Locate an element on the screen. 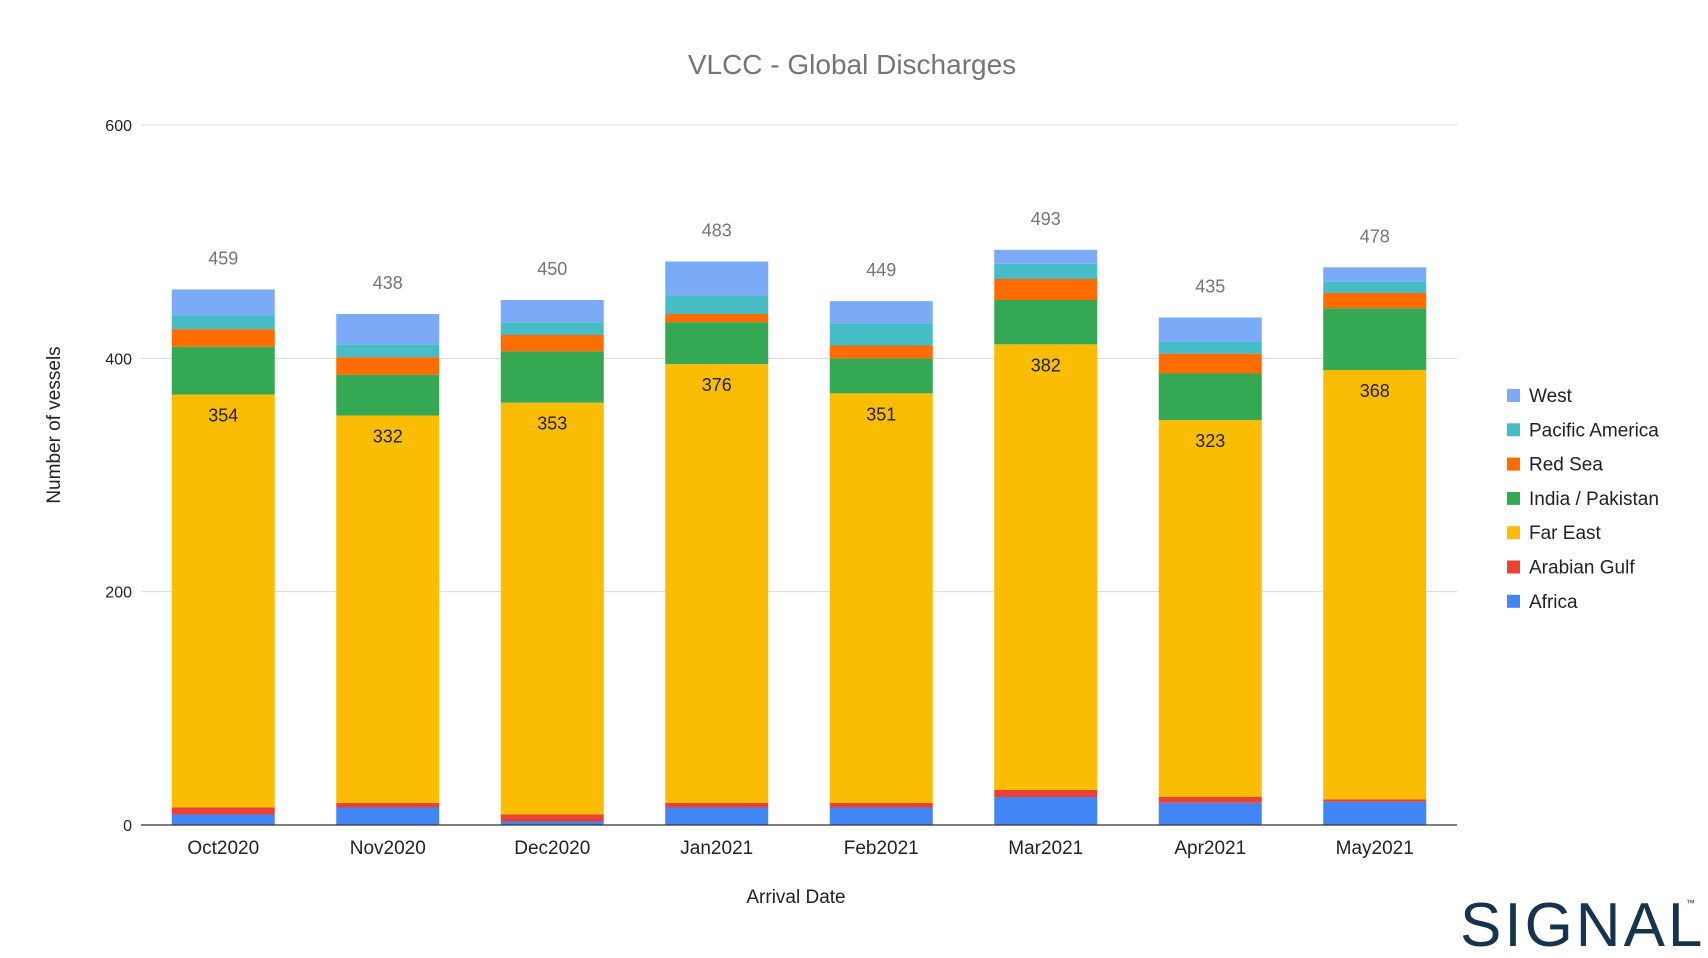 The height and width of the screenshot is (958, 1708). x-tick-label: May2021 is located at coordinates (1375, 848).